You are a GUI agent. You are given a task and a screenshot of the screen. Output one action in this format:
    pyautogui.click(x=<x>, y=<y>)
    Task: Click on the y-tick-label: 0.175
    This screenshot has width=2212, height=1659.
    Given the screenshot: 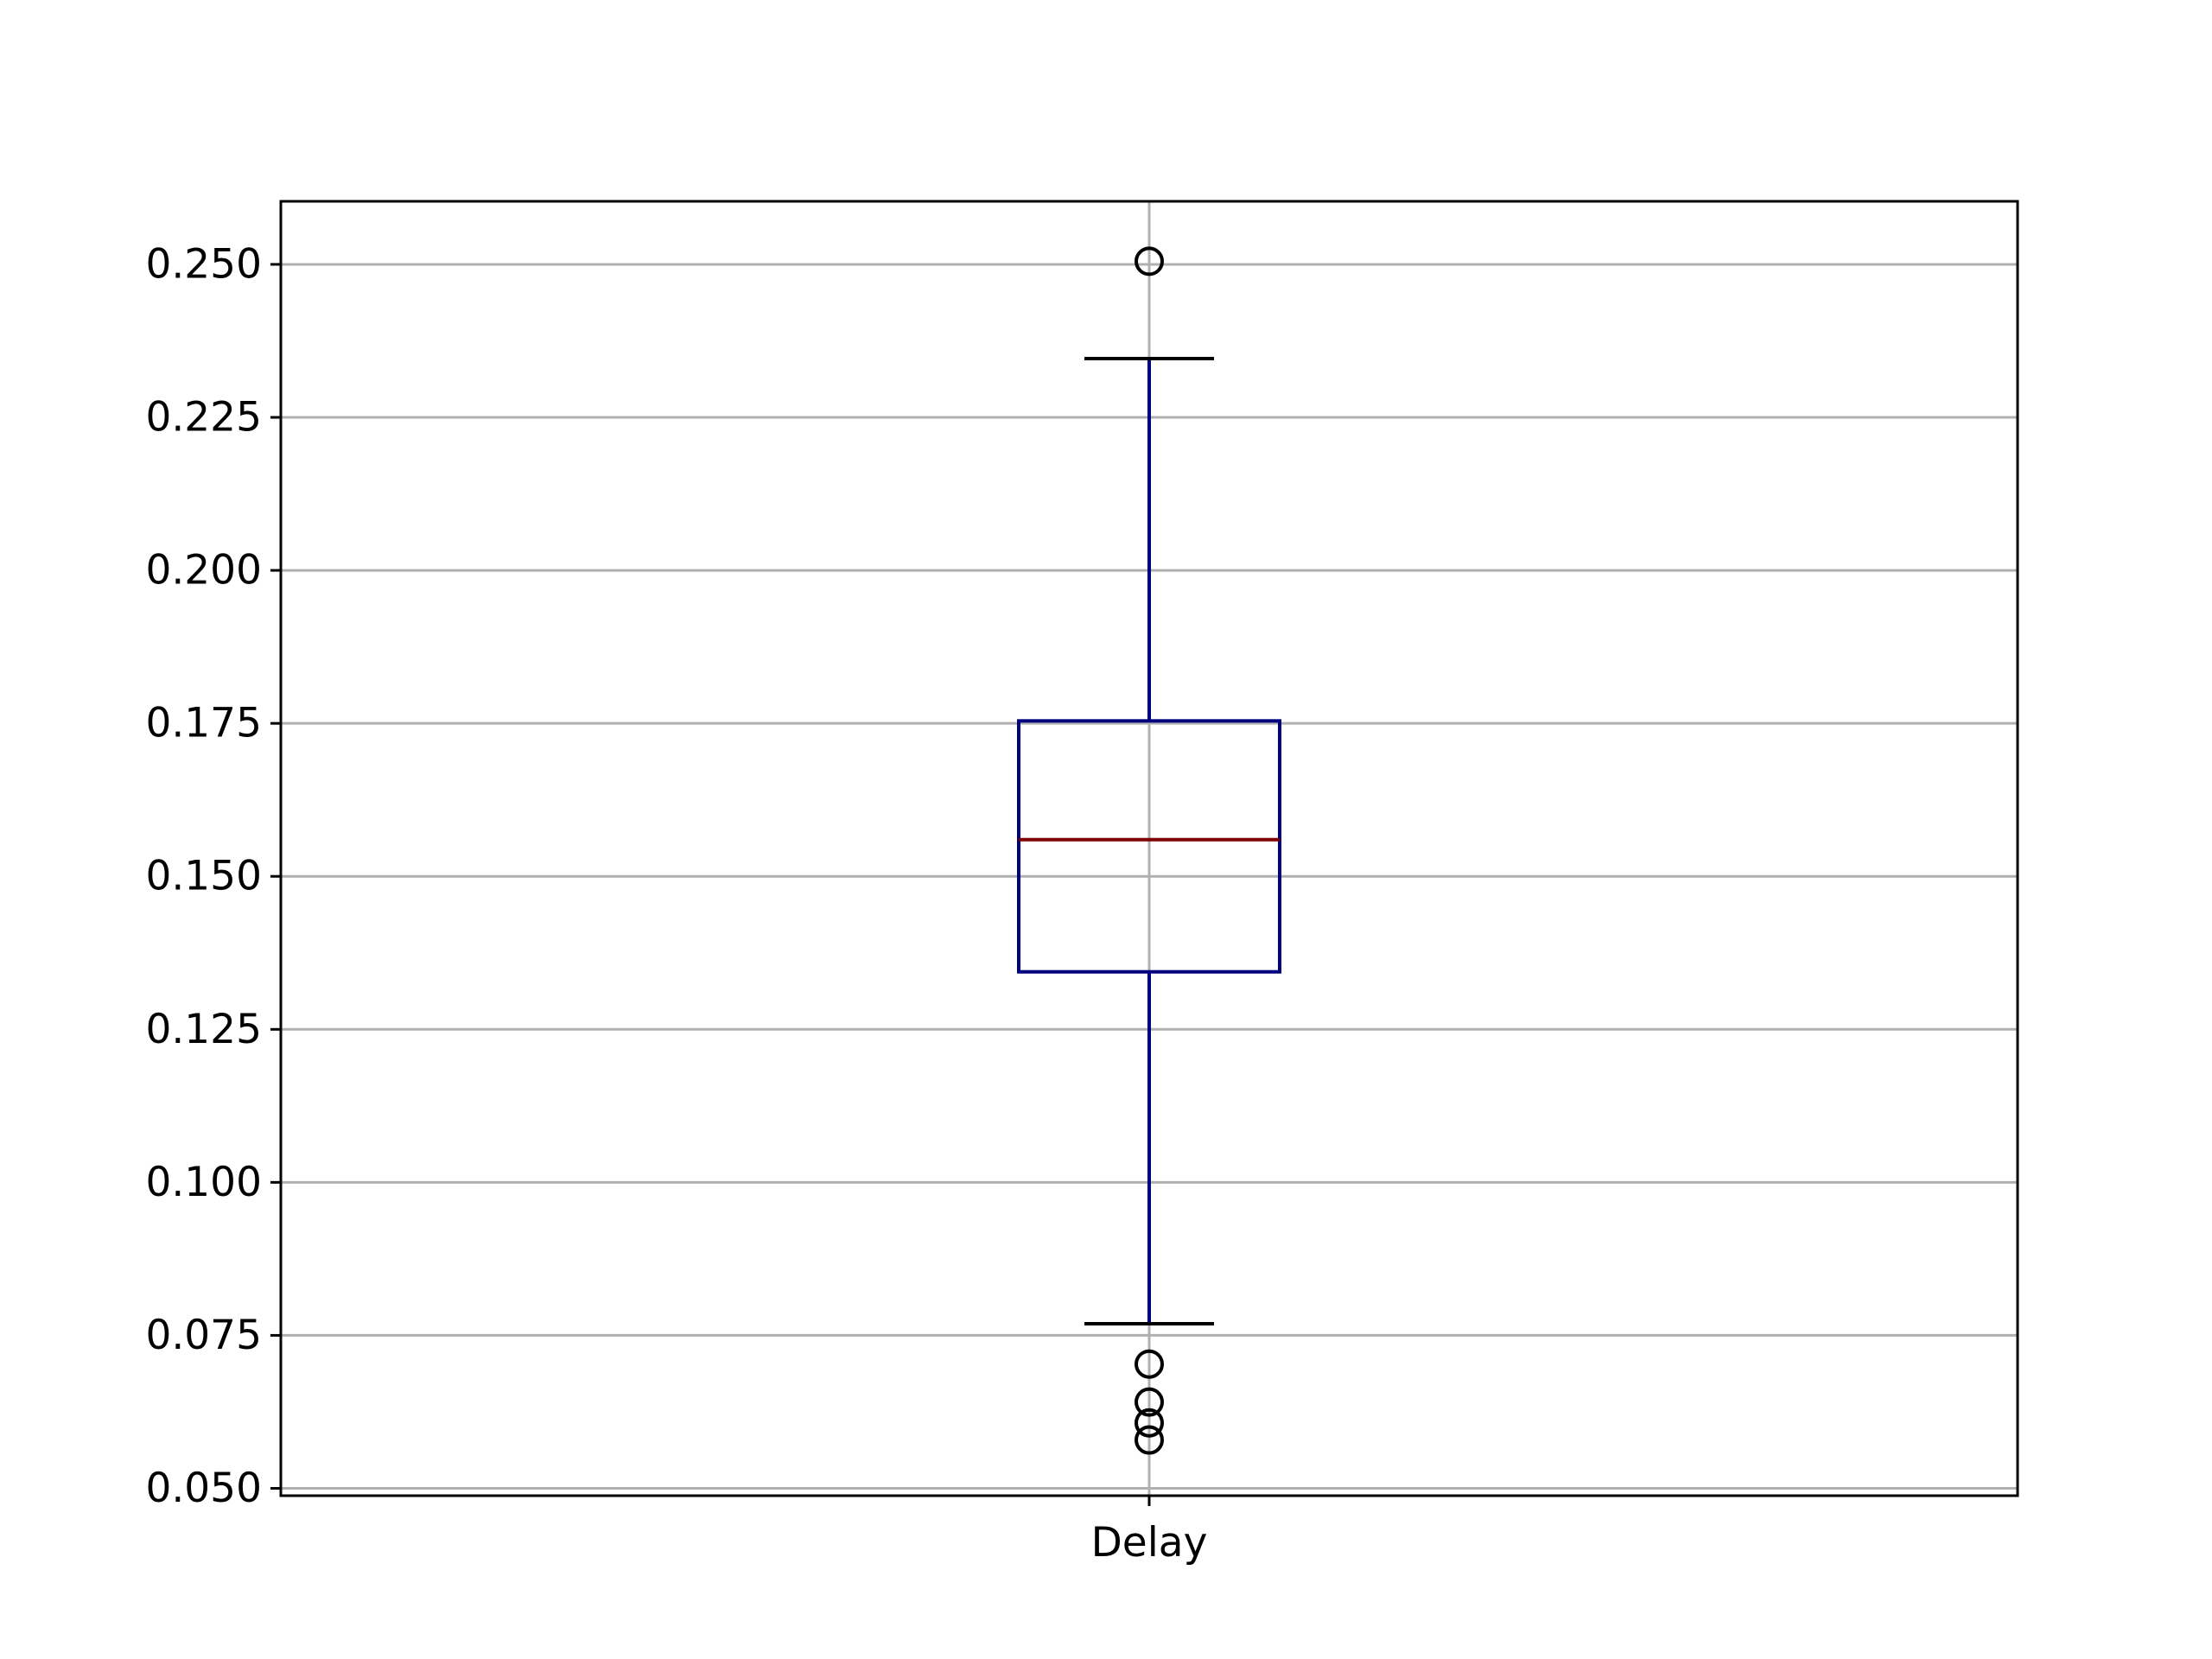 What is the action you would take?
    pyautogui.click(x=203, y=723)
    